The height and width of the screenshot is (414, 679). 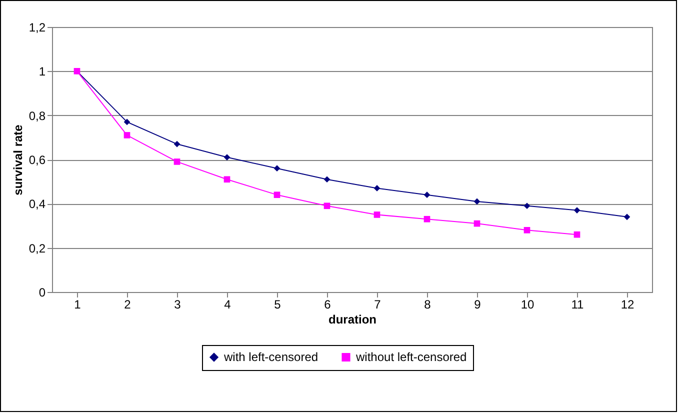 What do you see at coordinates (478, 305) in the screenshot?
I see `x-tick-label: 9` at bounding box center [478, 305].